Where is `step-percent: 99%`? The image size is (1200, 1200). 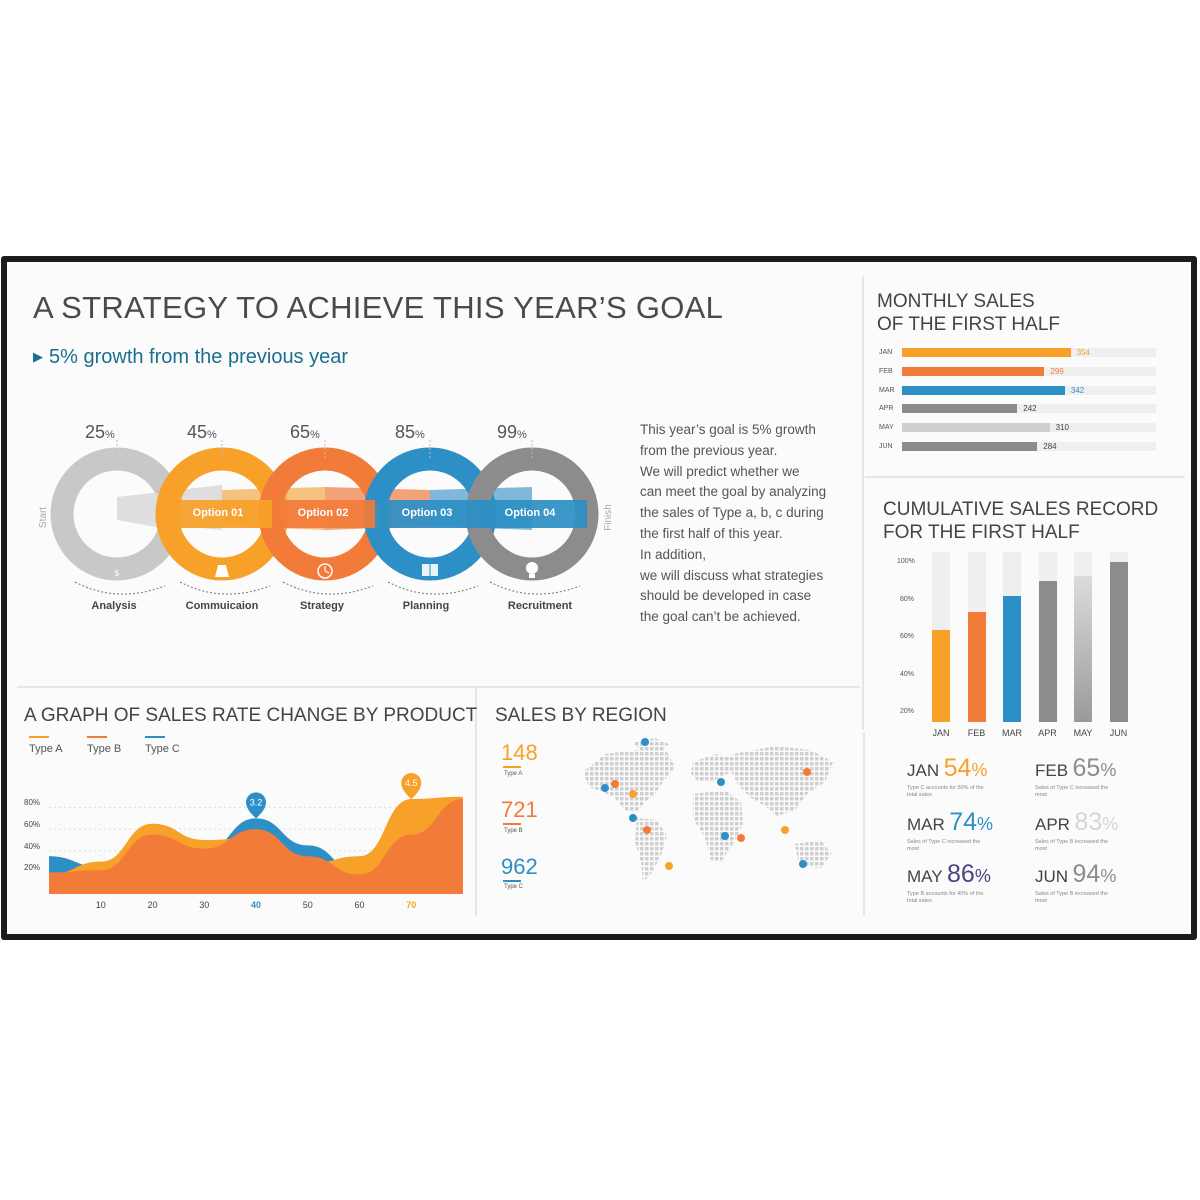
step-percent: 99% is located at coordinates (512, 432).